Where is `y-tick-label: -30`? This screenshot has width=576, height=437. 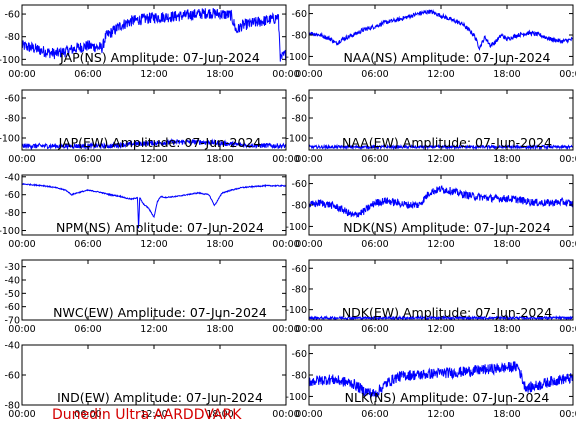
y-tick-label: -30 is located at coordinates (12, 267).